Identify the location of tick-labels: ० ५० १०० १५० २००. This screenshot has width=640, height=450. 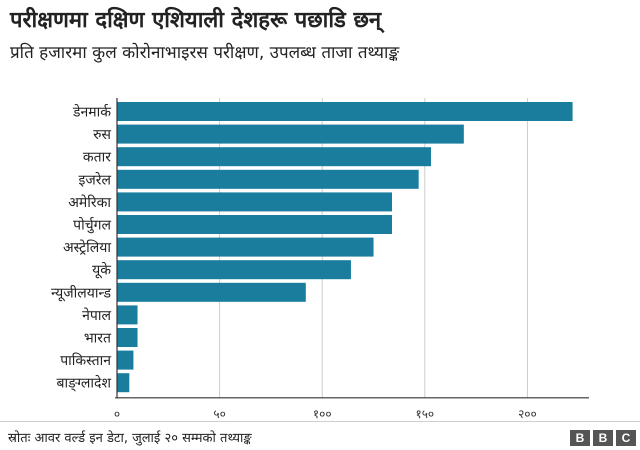
(325, 413).